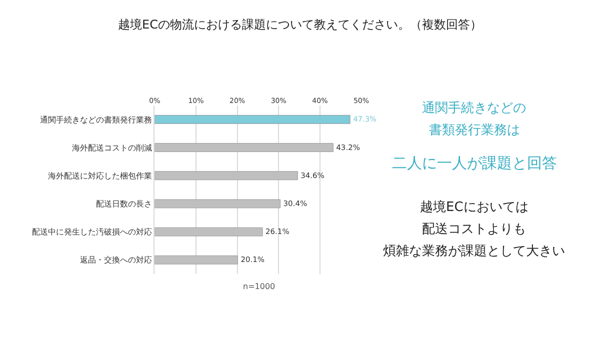  I want to click on data-label: 43.2%, so click(348, 147).